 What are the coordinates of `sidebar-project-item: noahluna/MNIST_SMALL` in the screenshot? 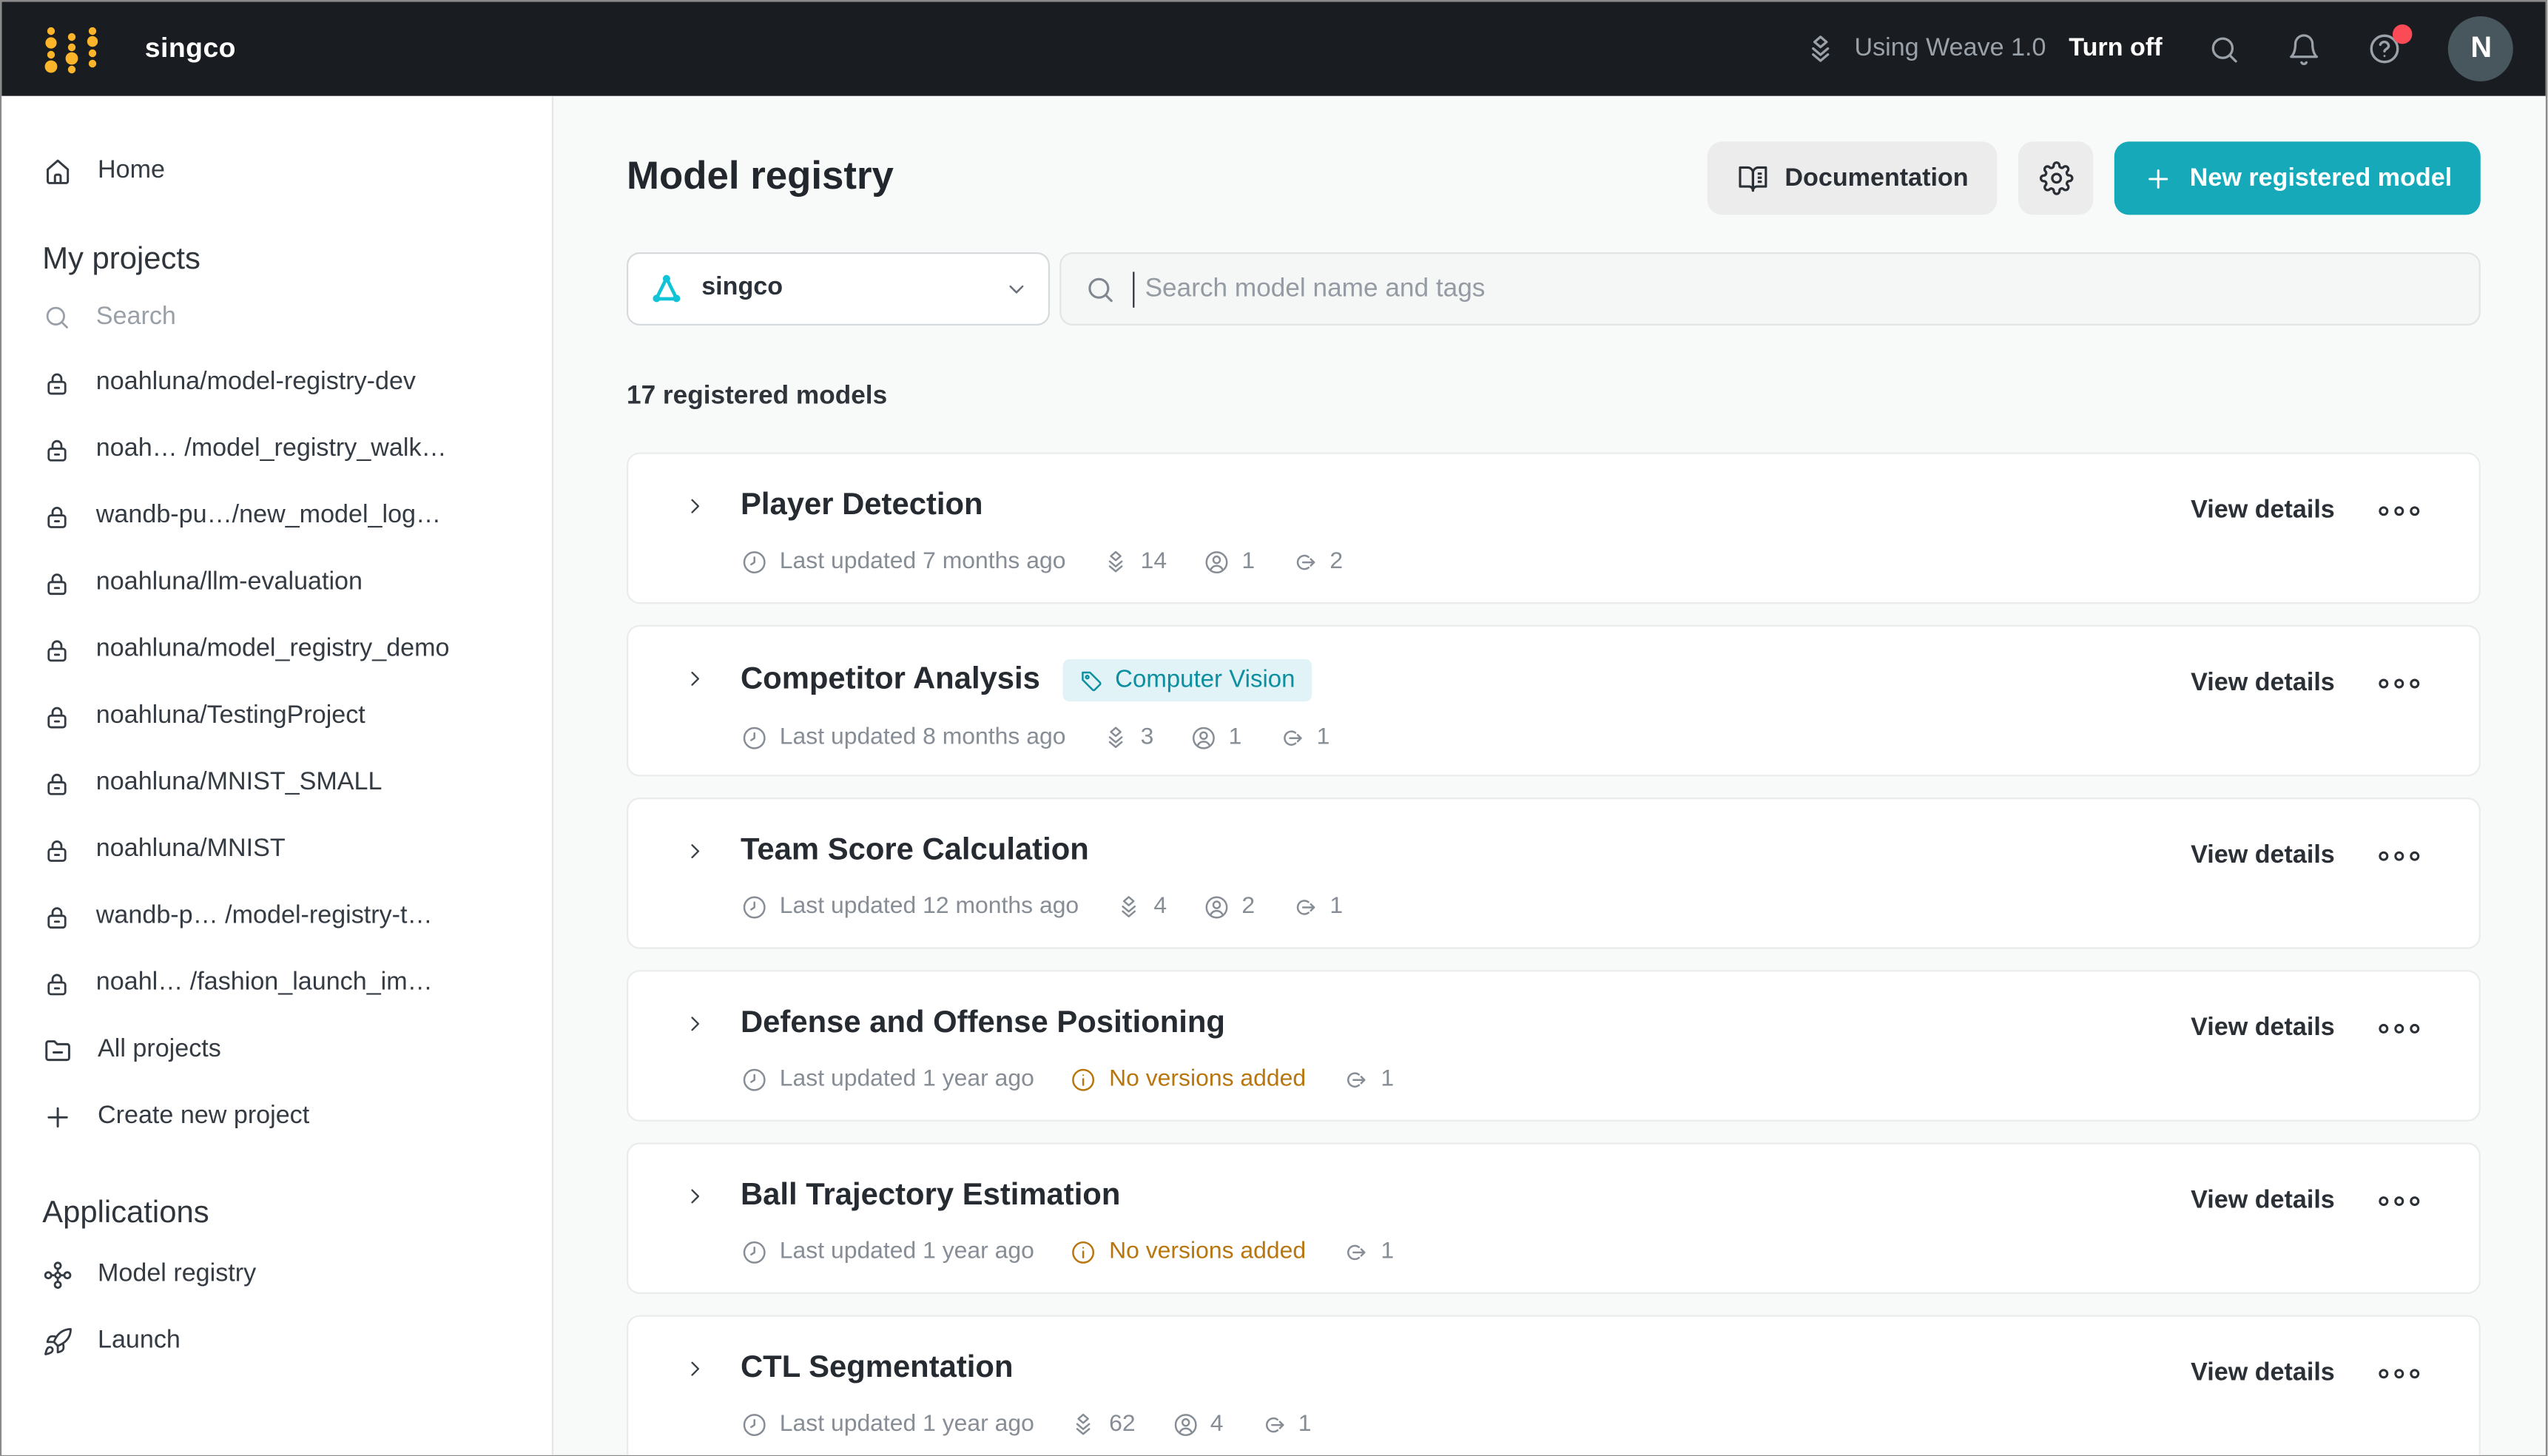 It's located at (282, 783).